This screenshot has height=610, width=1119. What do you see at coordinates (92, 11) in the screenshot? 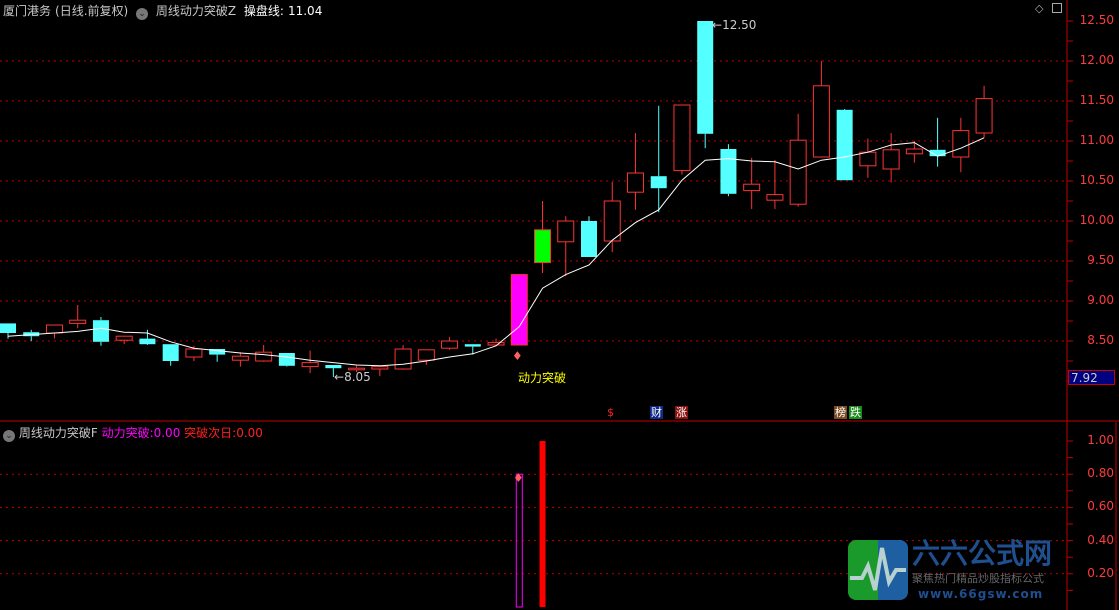
I see `period-label: (日线.前复权)` at bounding box center [92, 11].